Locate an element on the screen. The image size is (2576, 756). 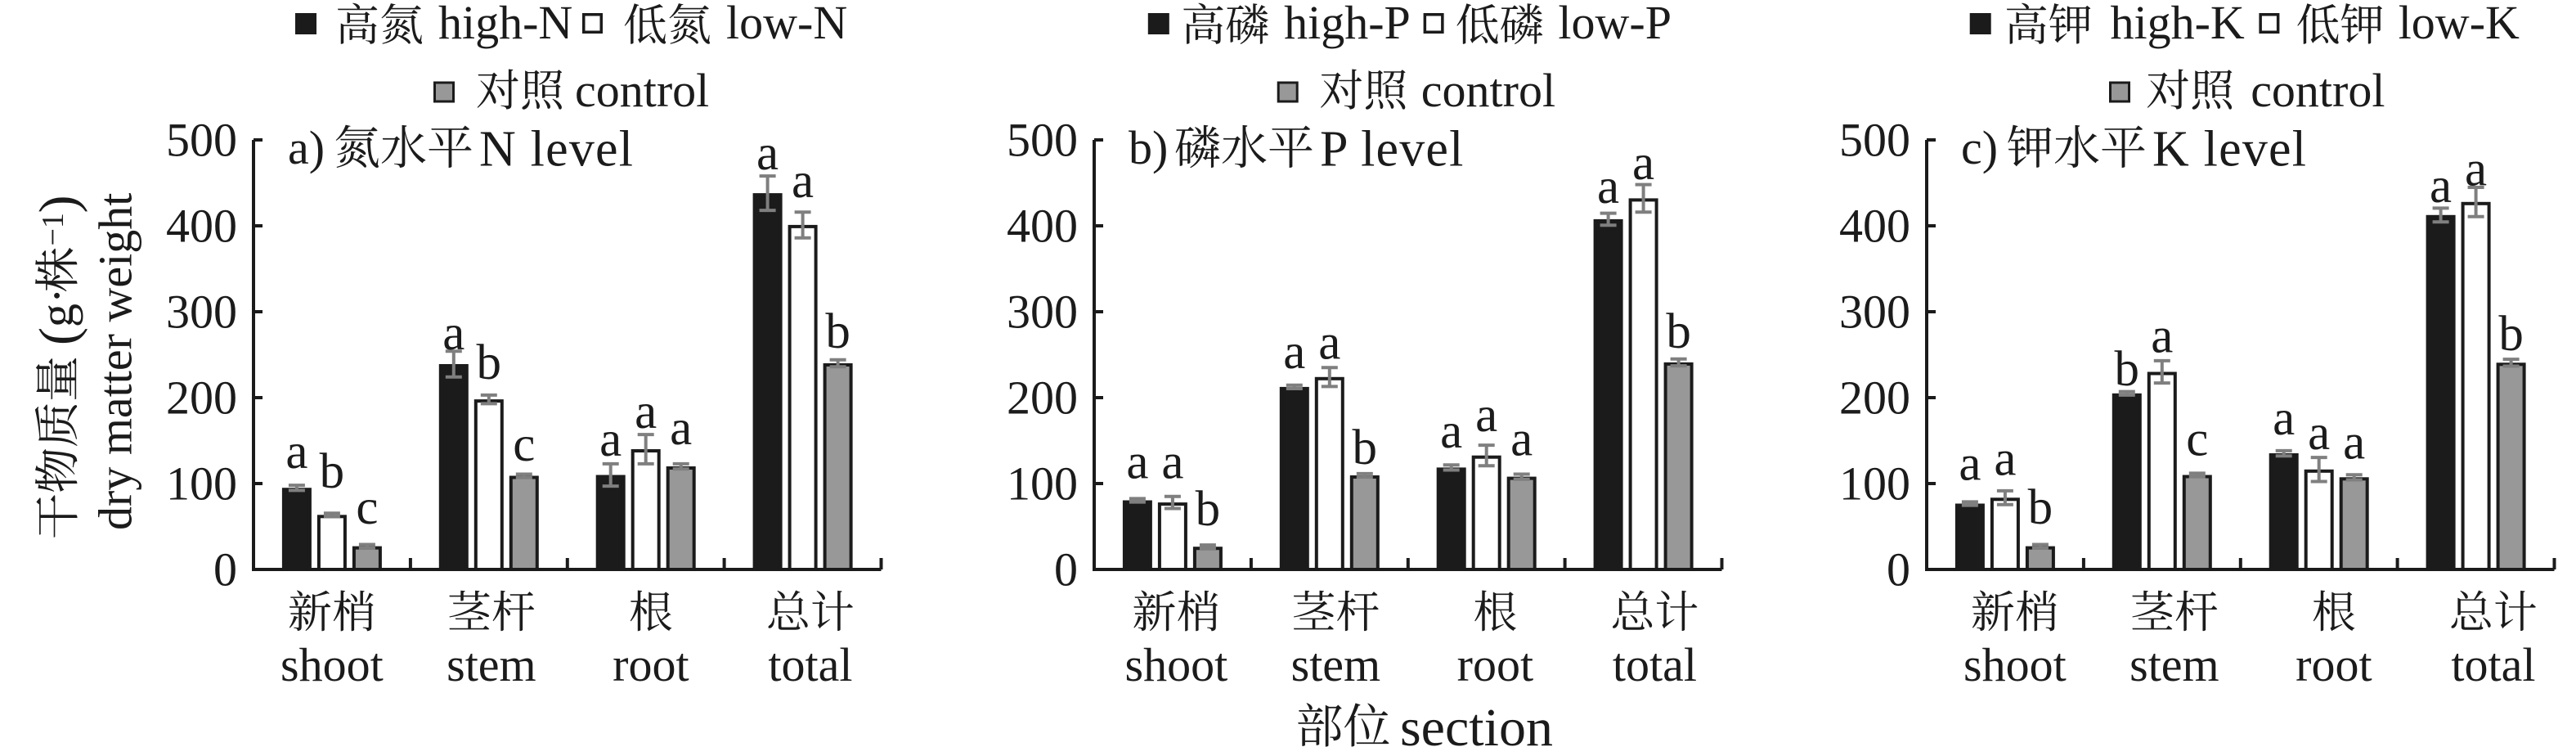
svg-text: N level is located at coordinates (556, 150).